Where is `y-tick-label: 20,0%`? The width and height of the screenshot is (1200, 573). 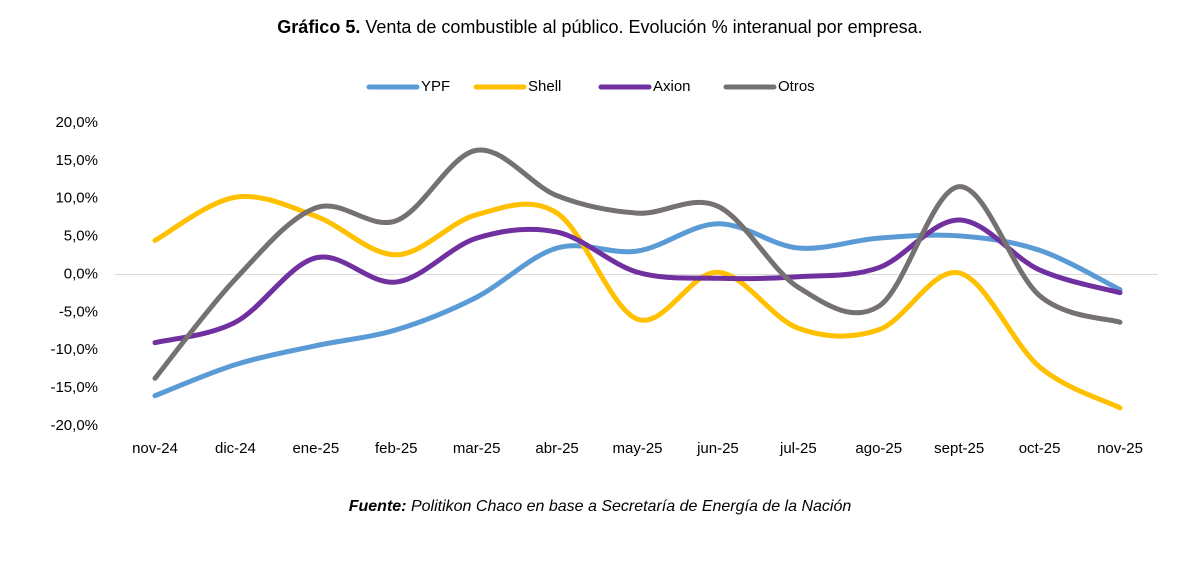 y-tick-label: 20,0% is located at coordinates (76, 122).